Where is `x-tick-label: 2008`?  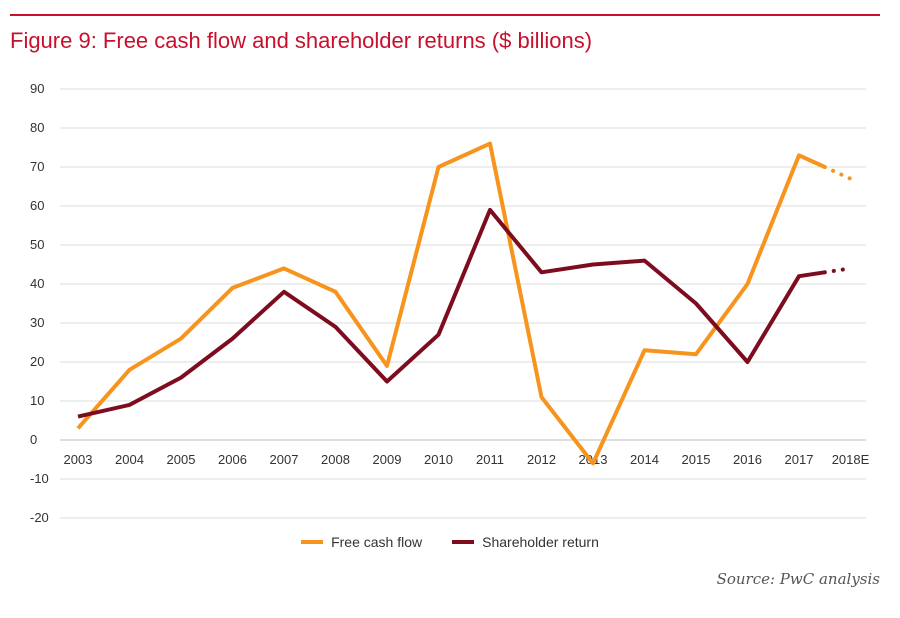
x-tick-label: 2008 is located at coordinates (335, 459).